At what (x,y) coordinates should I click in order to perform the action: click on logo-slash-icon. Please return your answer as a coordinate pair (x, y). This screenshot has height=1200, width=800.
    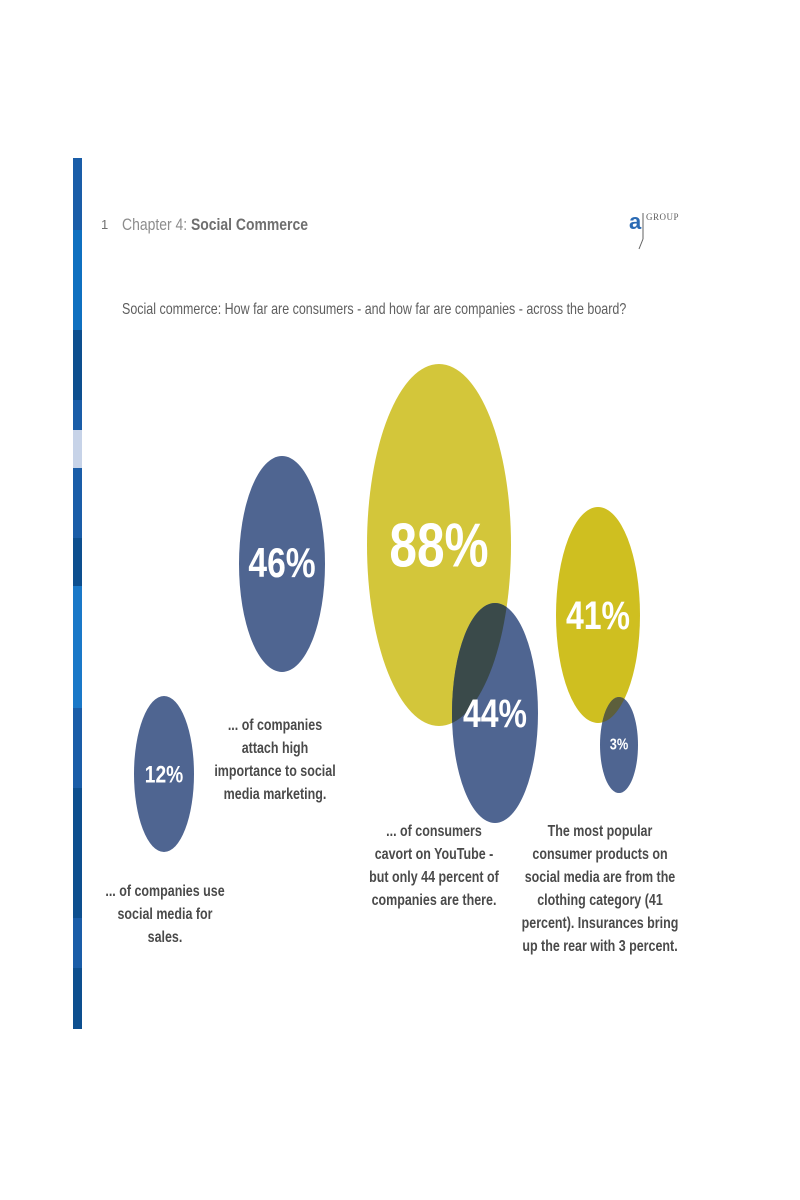
    Looking at the image, I should click on (641, 231).